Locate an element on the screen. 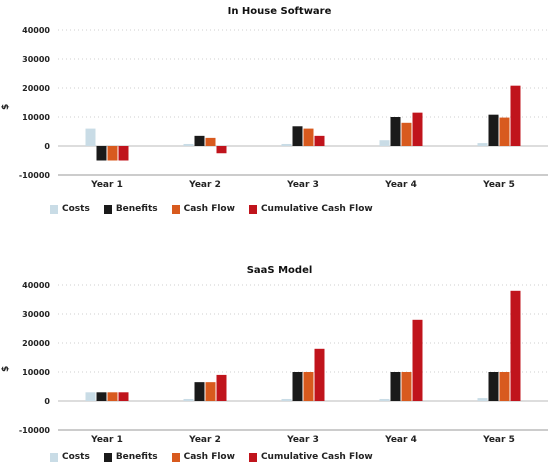 This screenshot has width=559, height=473. chart-title: SaaS Model is located at coordinates (279, 270).